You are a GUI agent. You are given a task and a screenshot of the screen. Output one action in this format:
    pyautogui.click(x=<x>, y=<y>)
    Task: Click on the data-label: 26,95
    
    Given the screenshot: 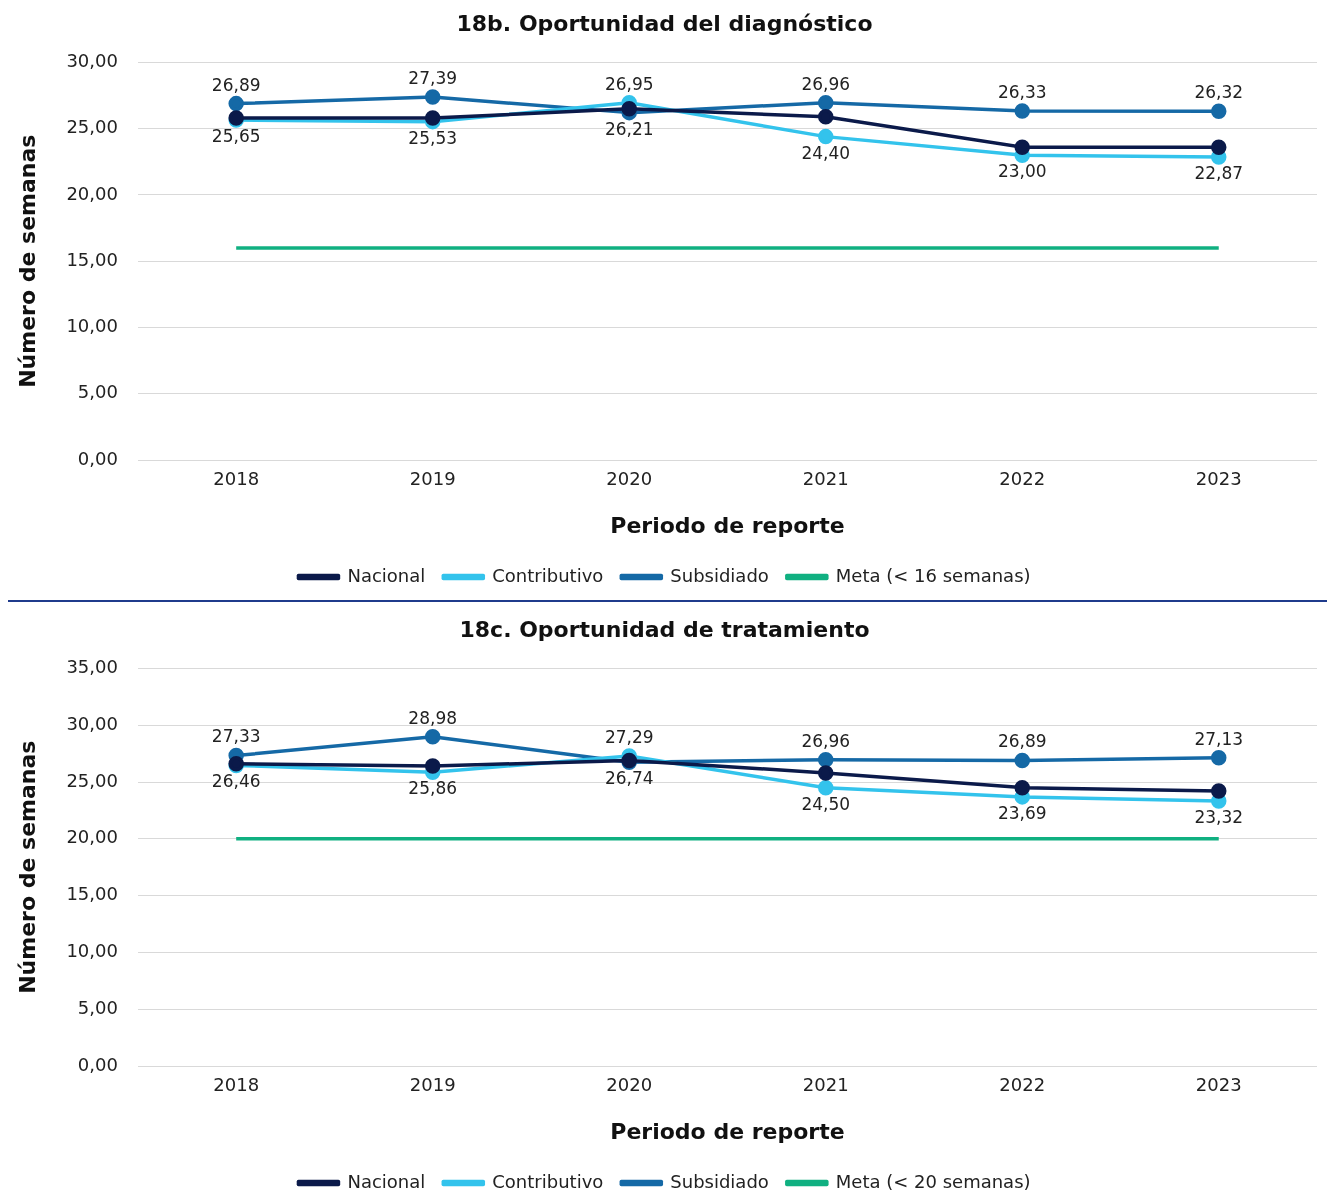 What is the action you would take?
    pyautogui.click(x=629, y=83)
    